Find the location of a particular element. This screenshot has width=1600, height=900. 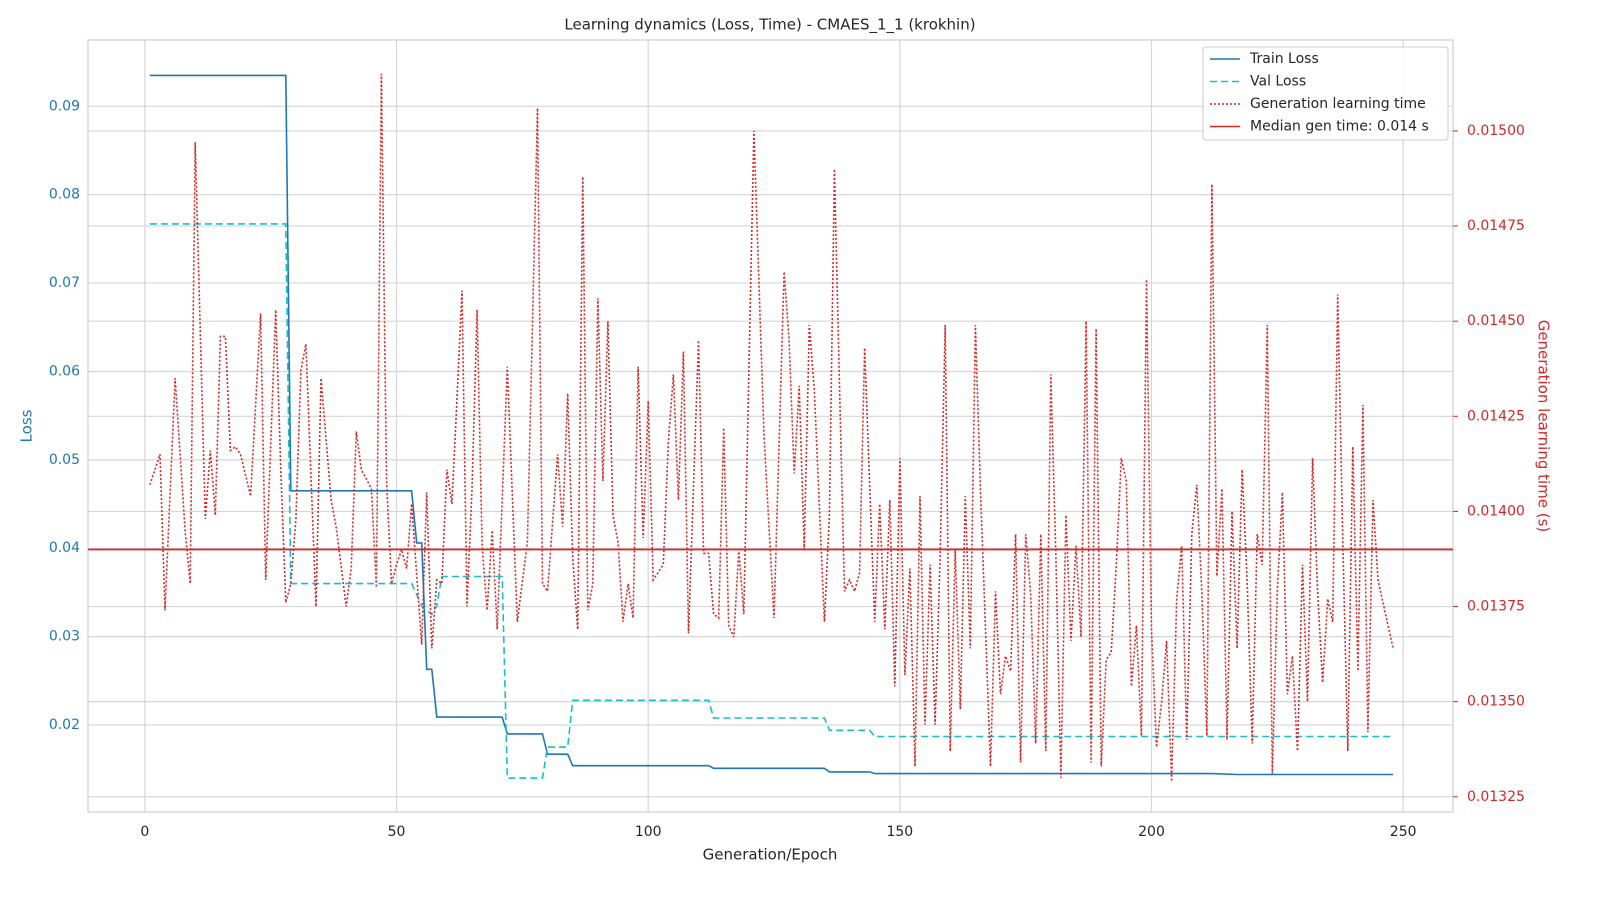

legend-box is located at coordinates (1325, 93).